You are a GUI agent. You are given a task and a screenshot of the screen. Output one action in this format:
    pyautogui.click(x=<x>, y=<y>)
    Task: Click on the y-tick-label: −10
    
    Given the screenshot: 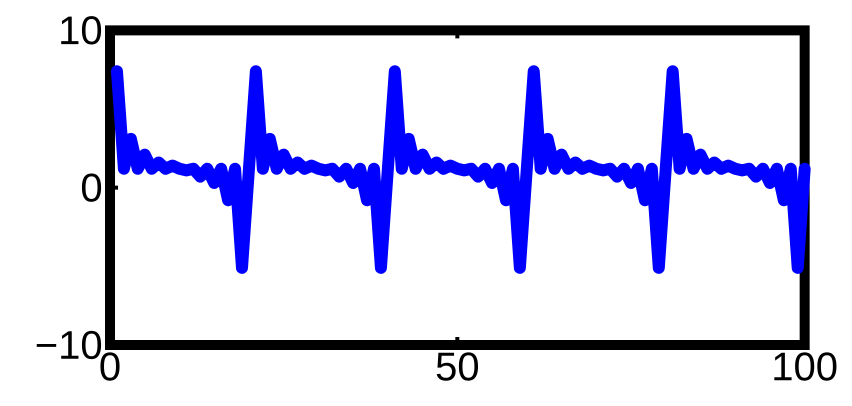 What is the action you would take?
    pyautogui.click(x=69, y=345)
    